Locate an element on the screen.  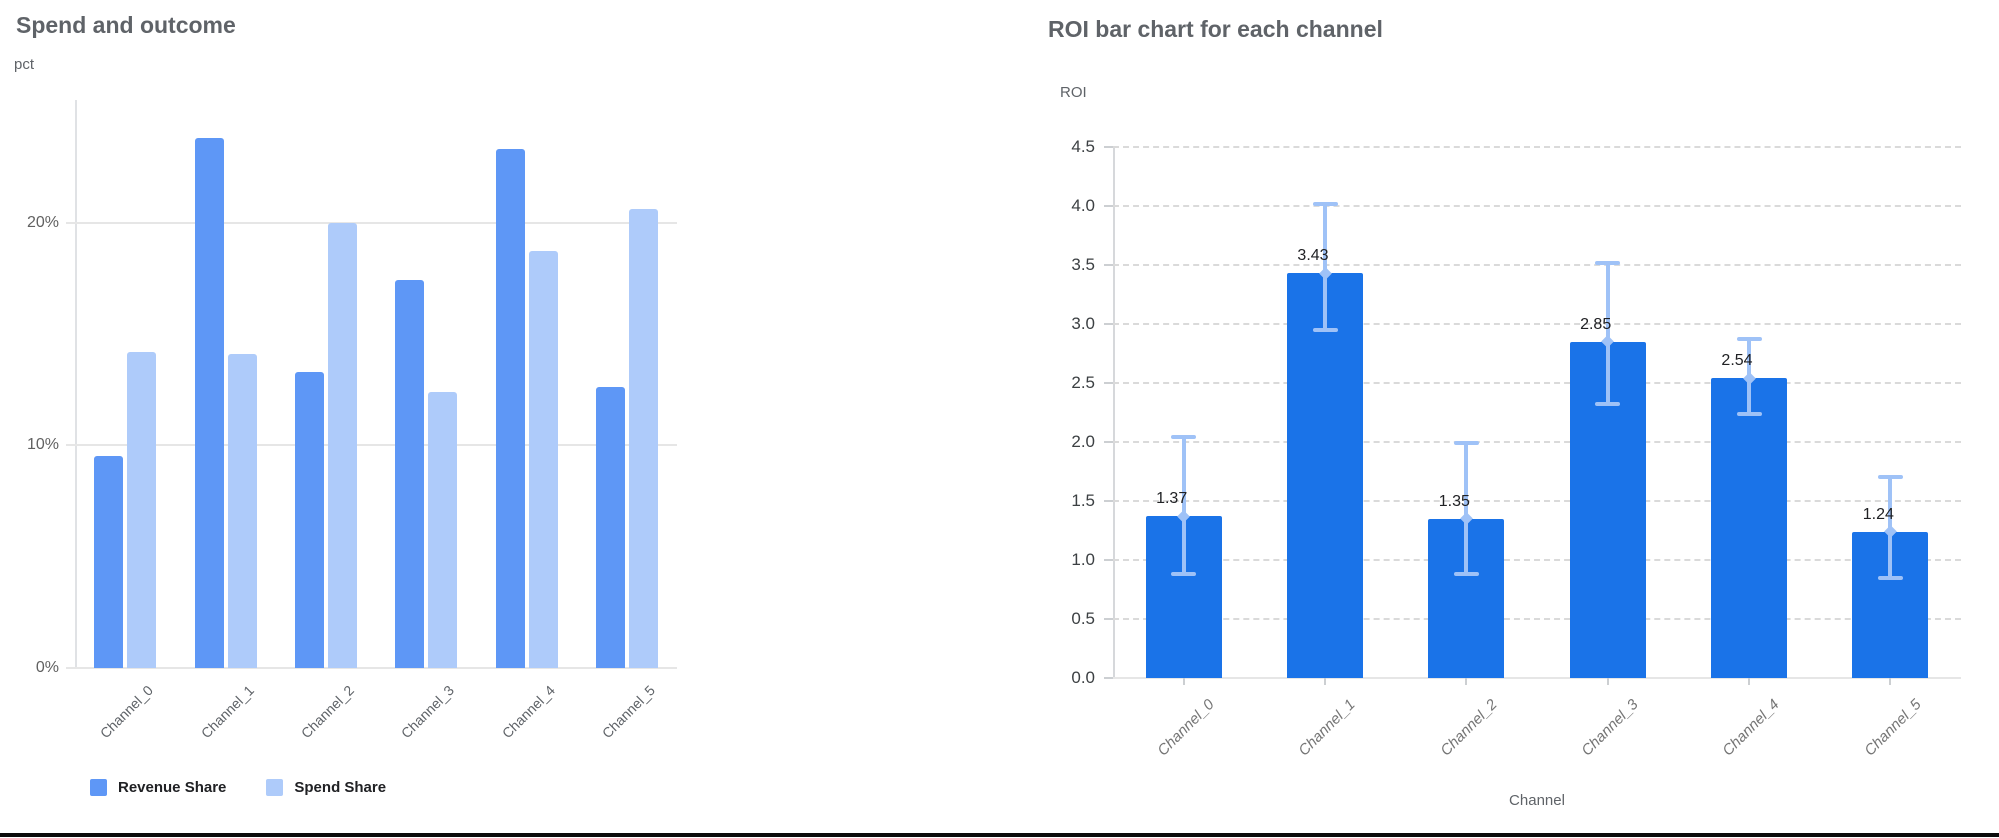
y-tick-label: 10% is located at coordinates (42, 445).